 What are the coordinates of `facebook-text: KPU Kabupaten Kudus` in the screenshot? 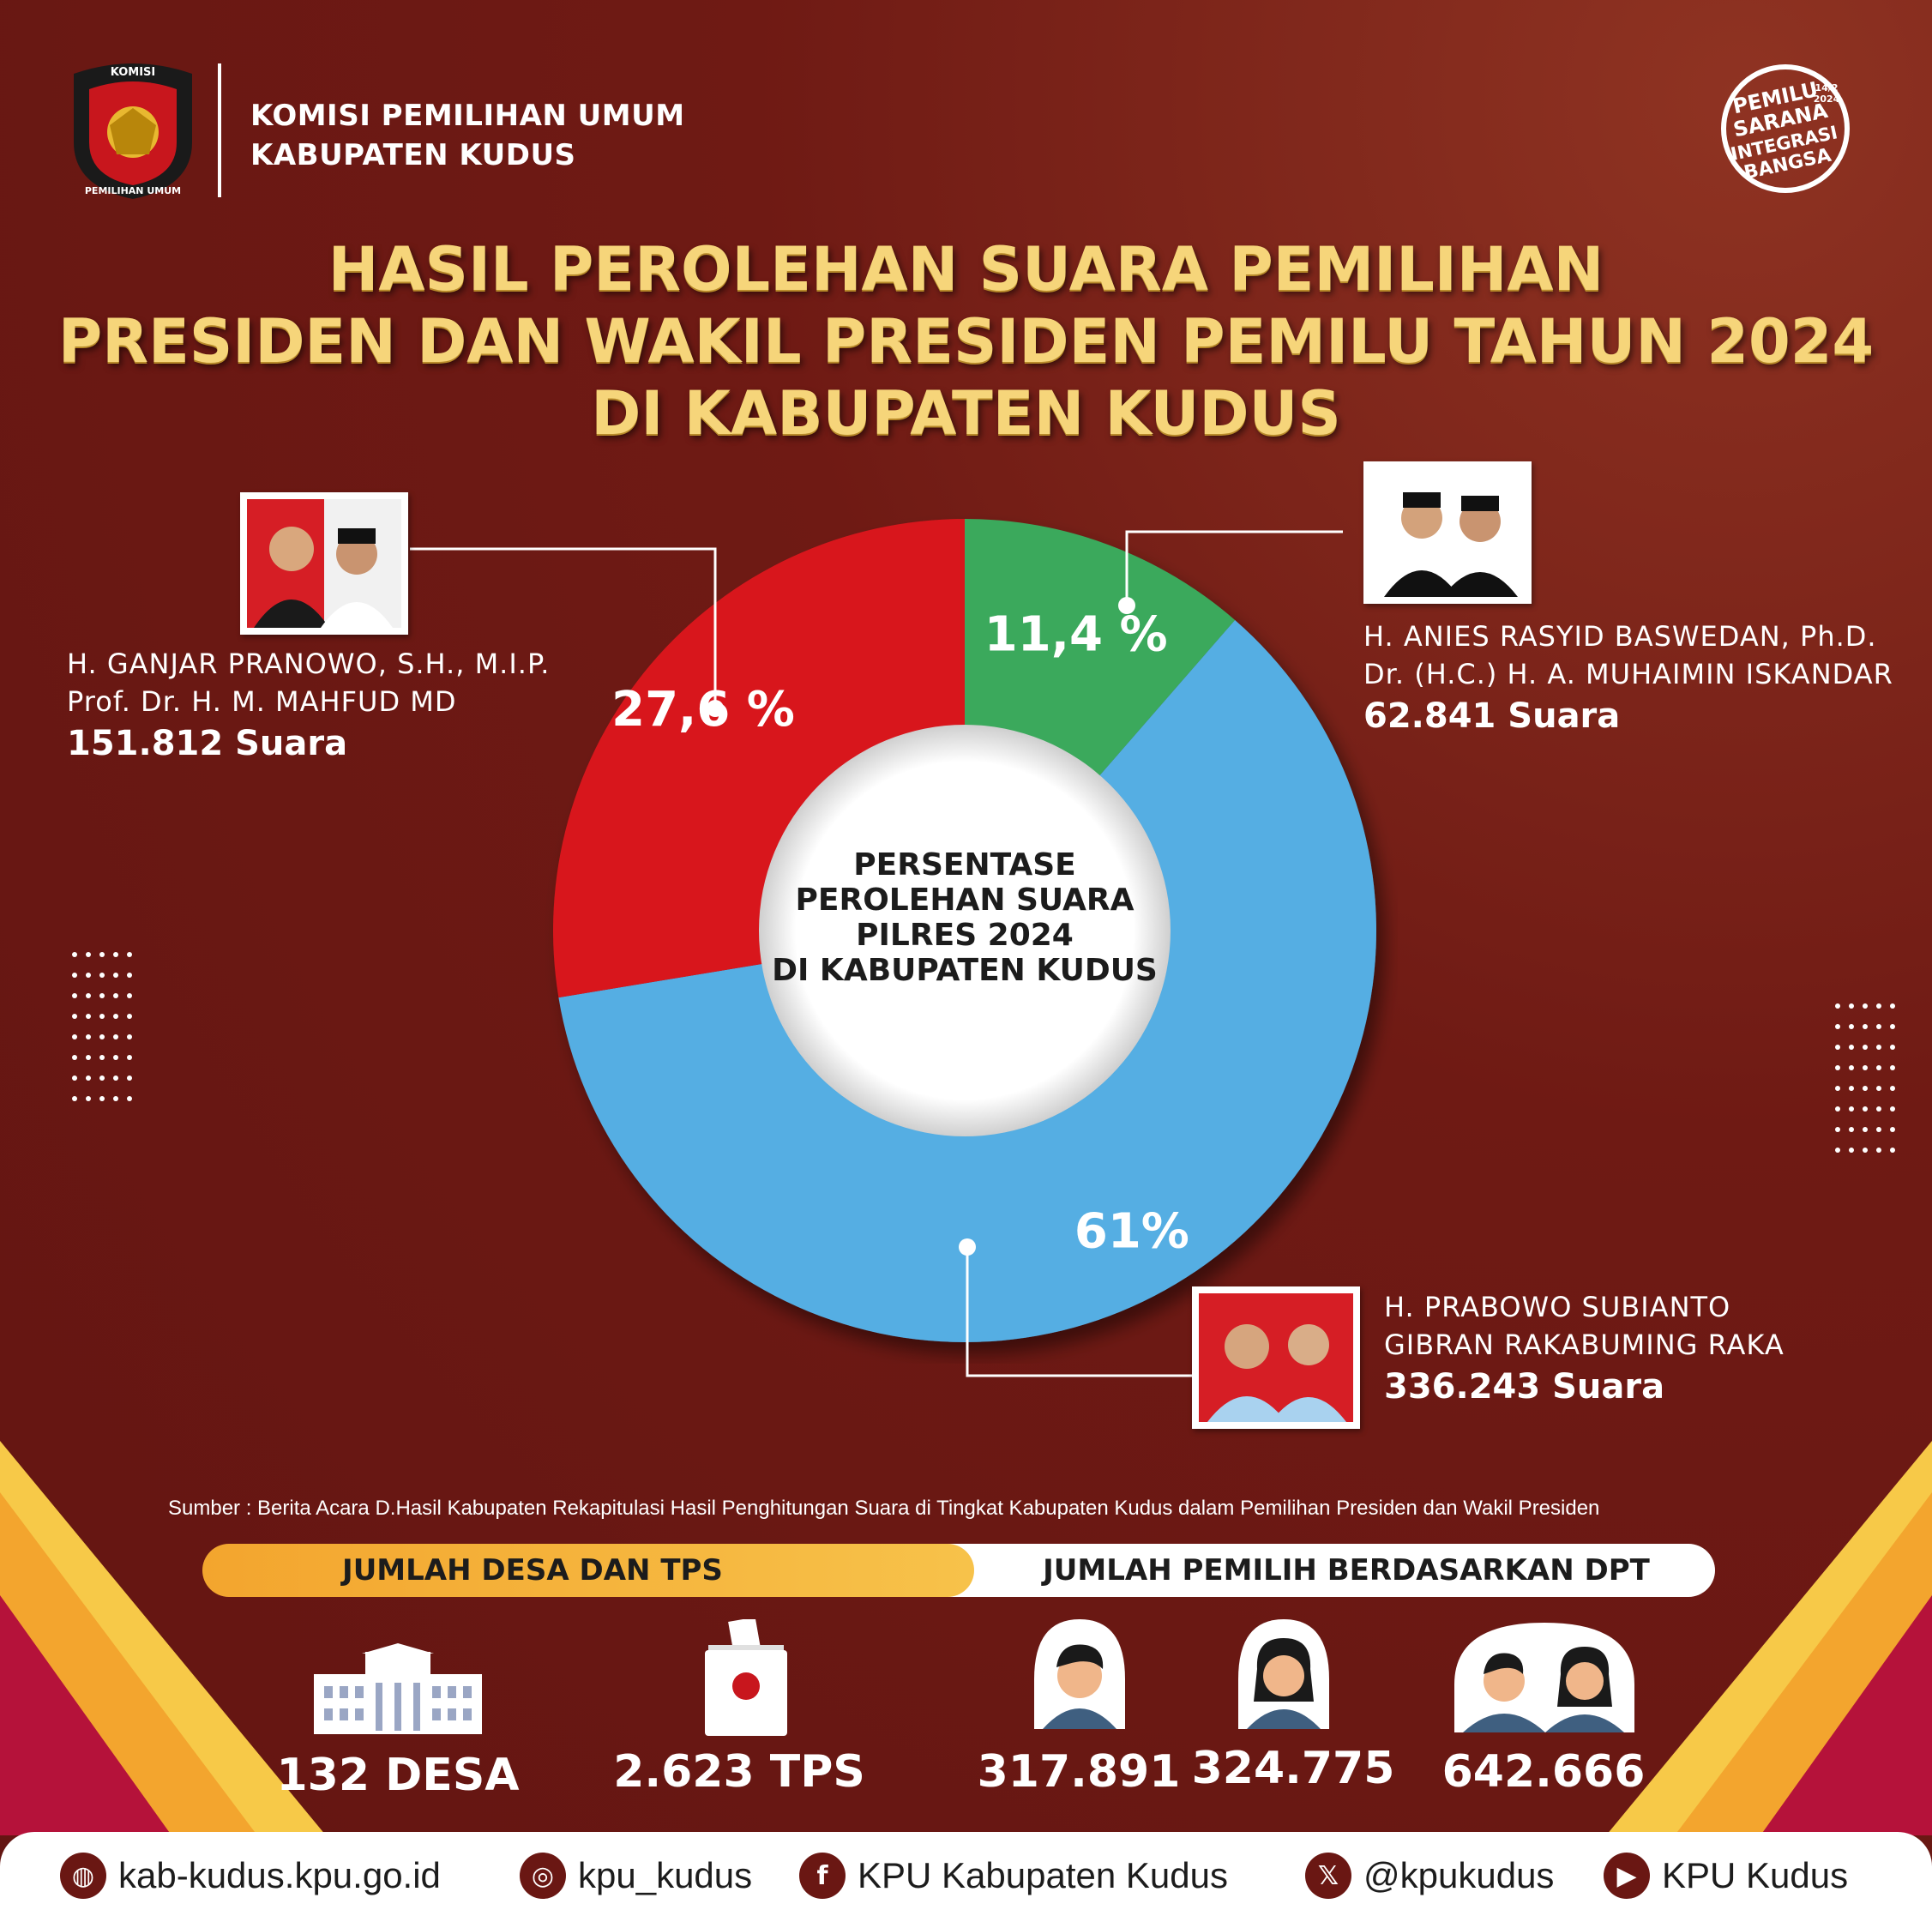 It's located at (1043, 1875).